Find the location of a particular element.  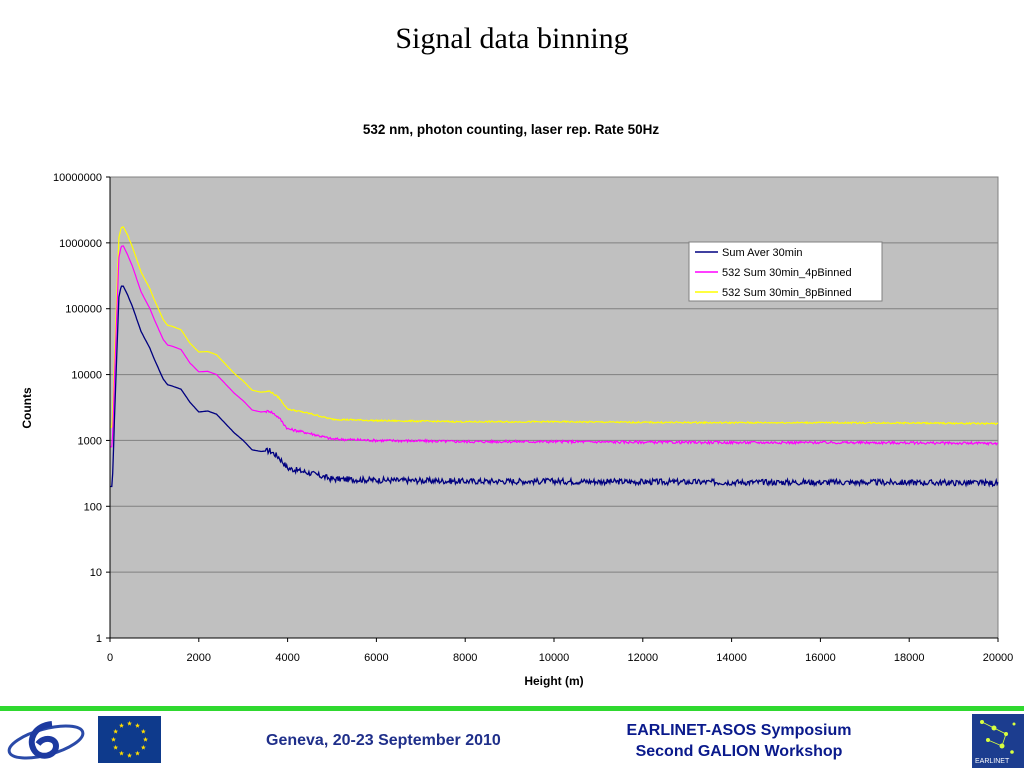

legend-box is located at coordinates (785, 271).